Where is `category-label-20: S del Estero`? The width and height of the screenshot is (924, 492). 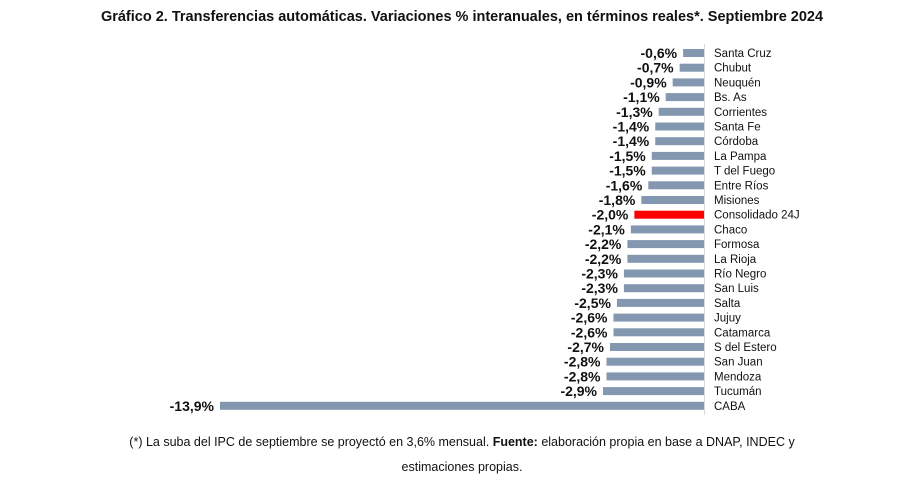
category-label-20: S del Estero is located at coordinates (745, 348).